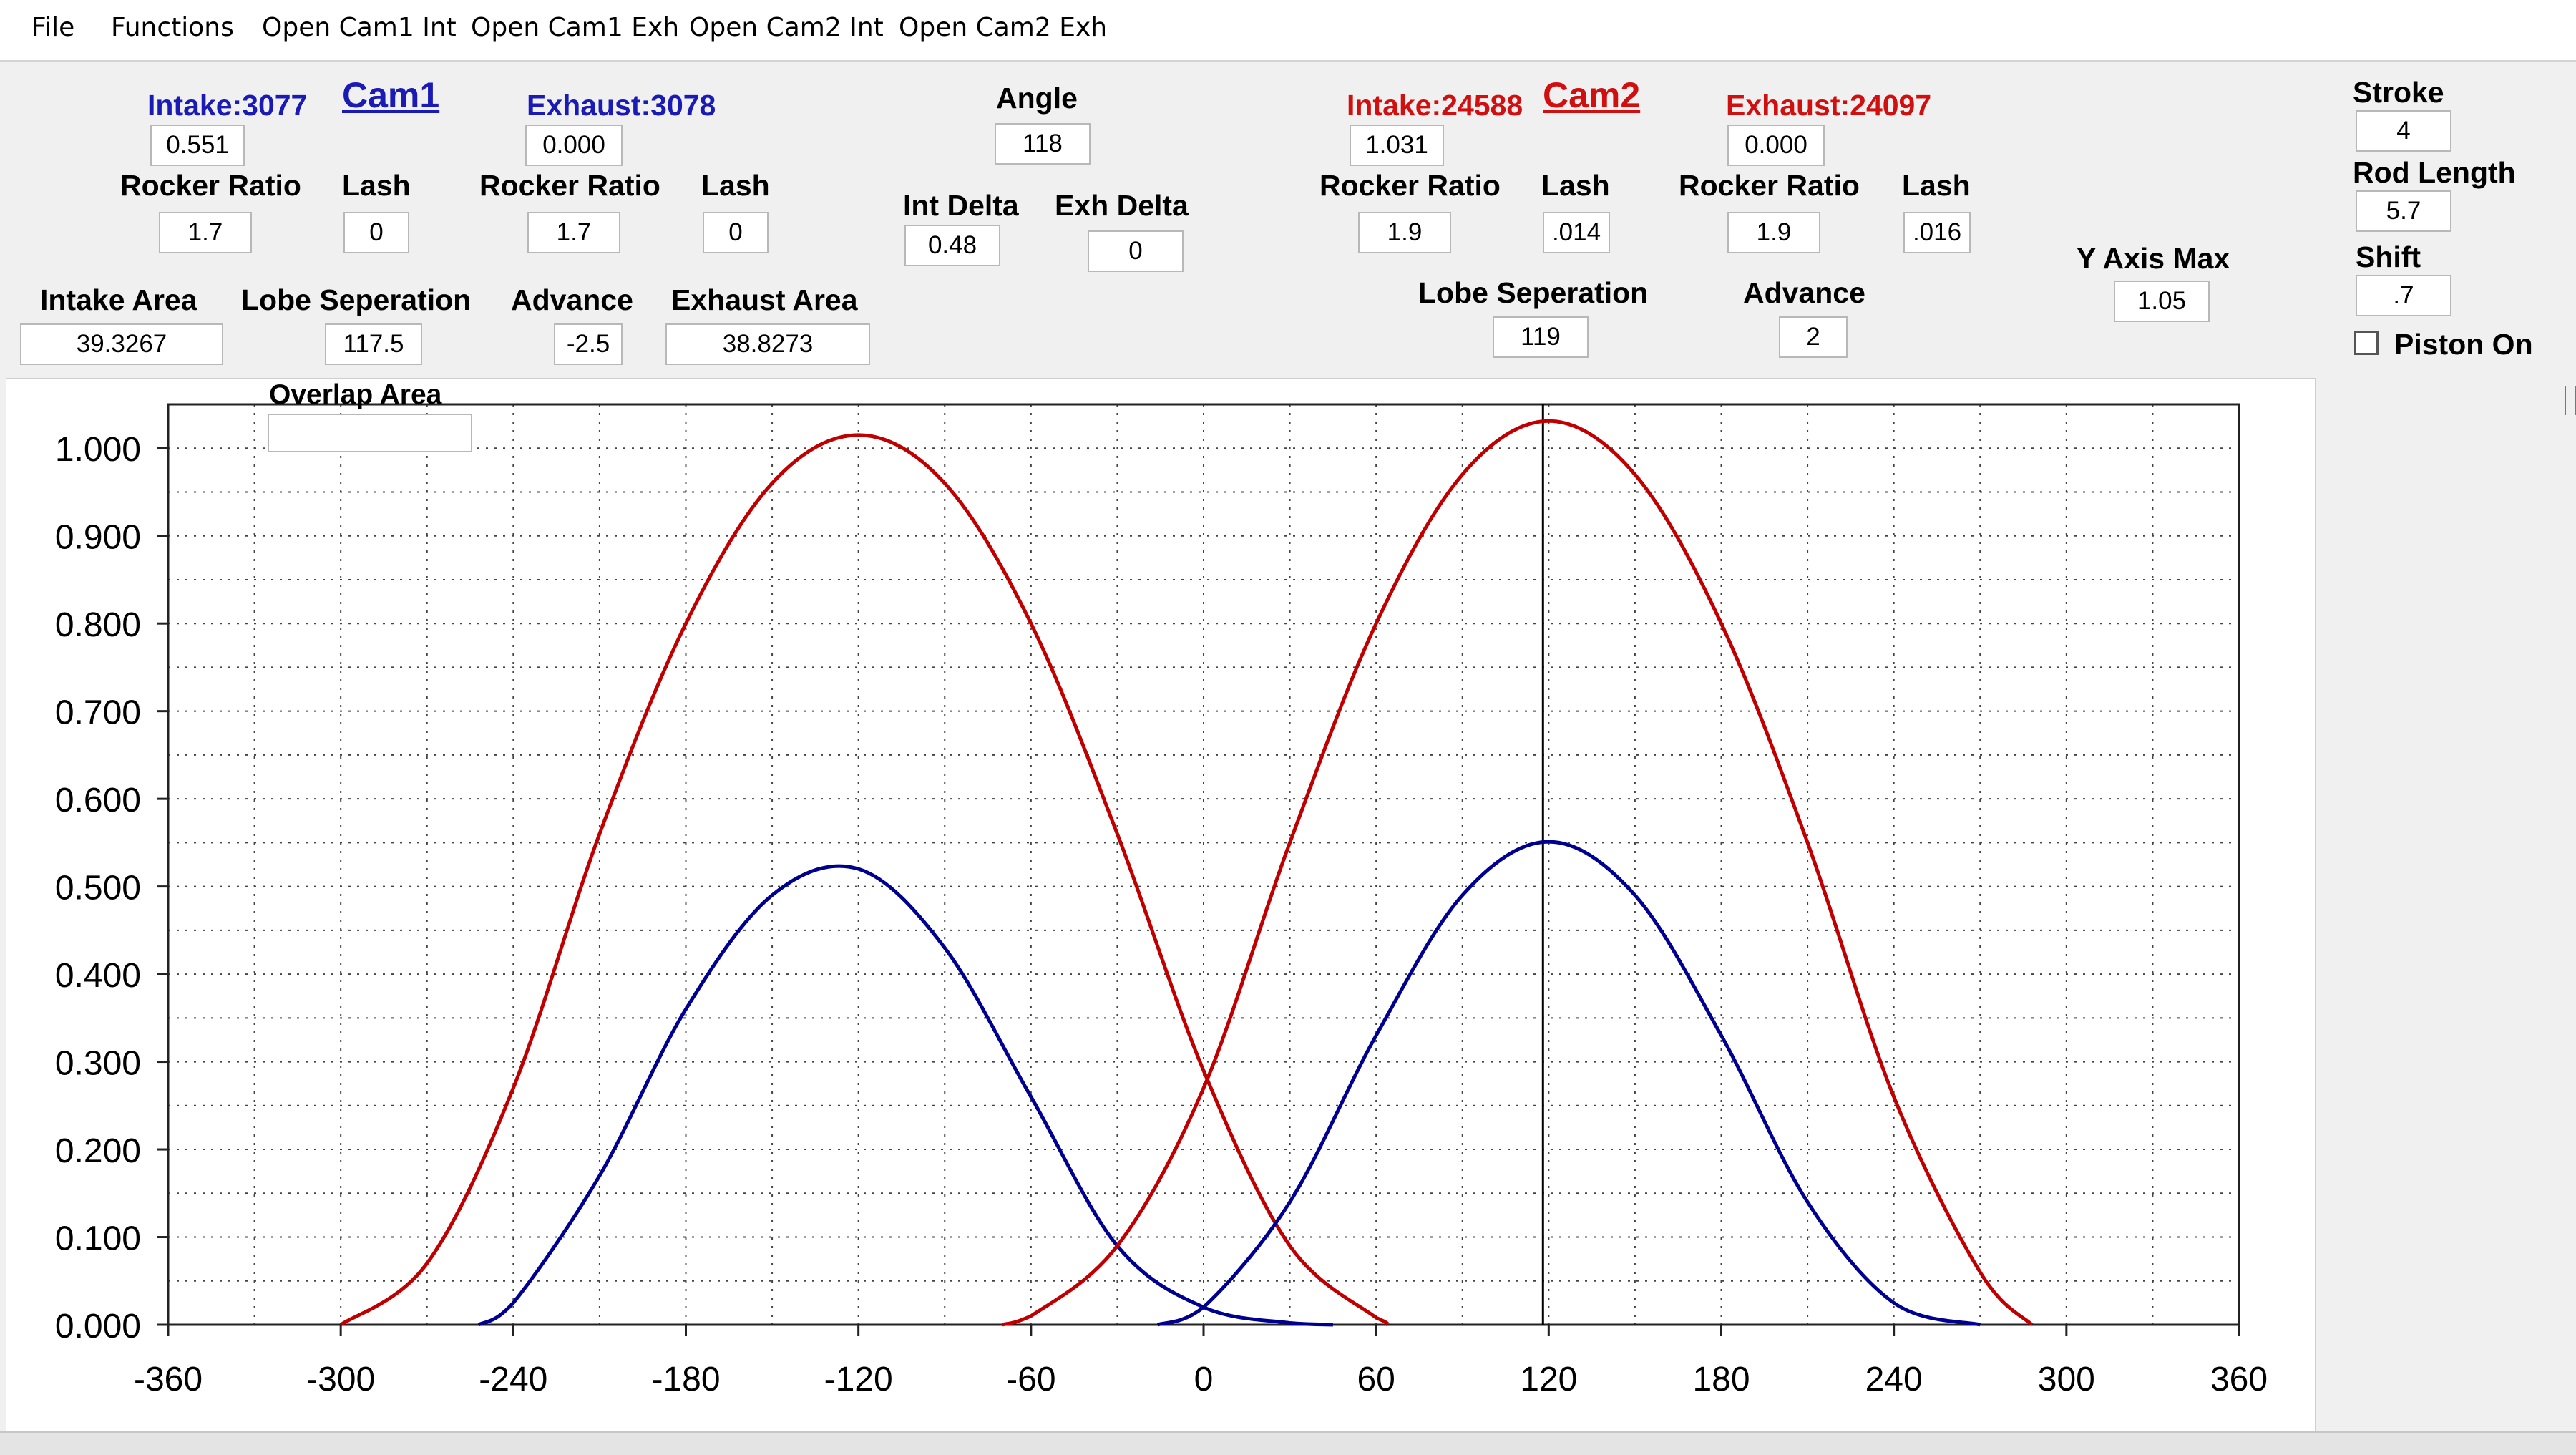 This screenshot has width=2576, height=1455. I want to click on intake-area-label: Intake Area, so click(118, 299).